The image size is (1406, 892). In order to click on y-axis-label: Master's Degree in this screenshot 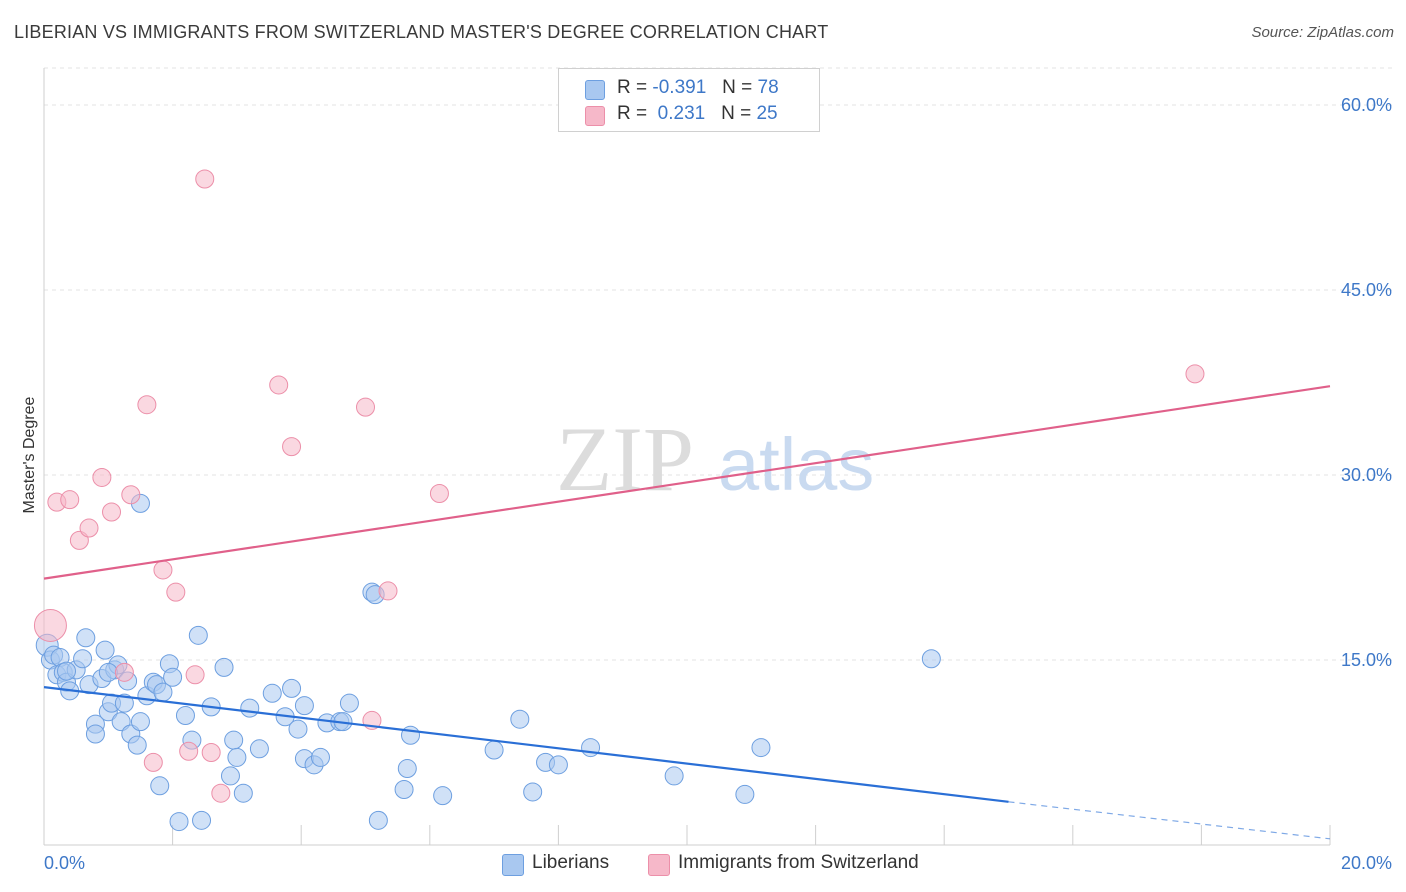, I will do `click(29, 454)`.